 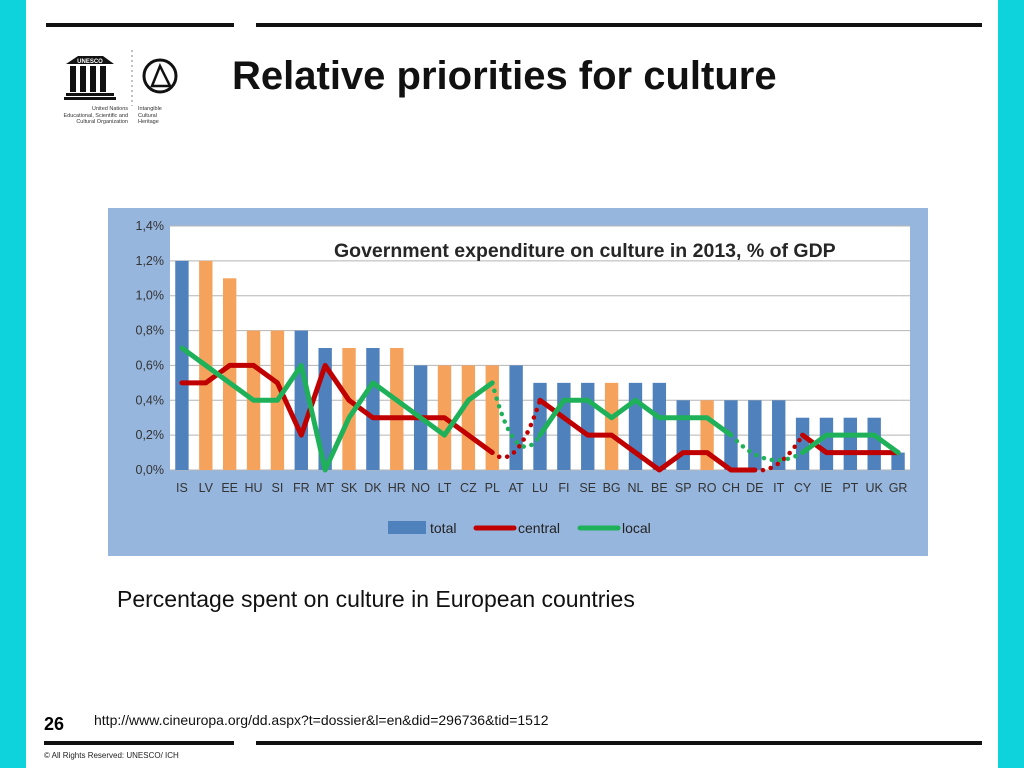 I want to click on y-tick-label: 0,4%, so click(x=150, y=400).